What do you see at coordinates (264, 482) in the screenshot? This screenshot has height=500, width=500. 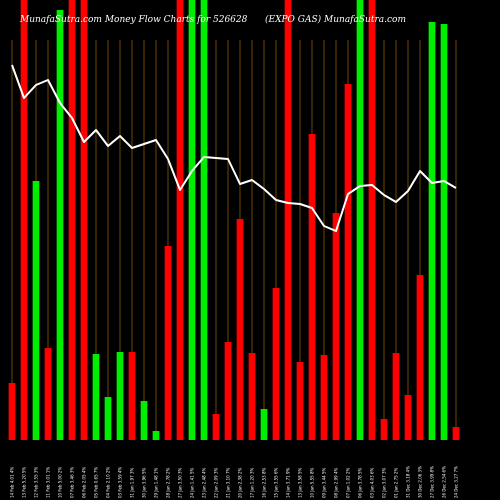 I see `x-tick-label: 16 Jan 2.53 8%` at bounding box center [264, 482].